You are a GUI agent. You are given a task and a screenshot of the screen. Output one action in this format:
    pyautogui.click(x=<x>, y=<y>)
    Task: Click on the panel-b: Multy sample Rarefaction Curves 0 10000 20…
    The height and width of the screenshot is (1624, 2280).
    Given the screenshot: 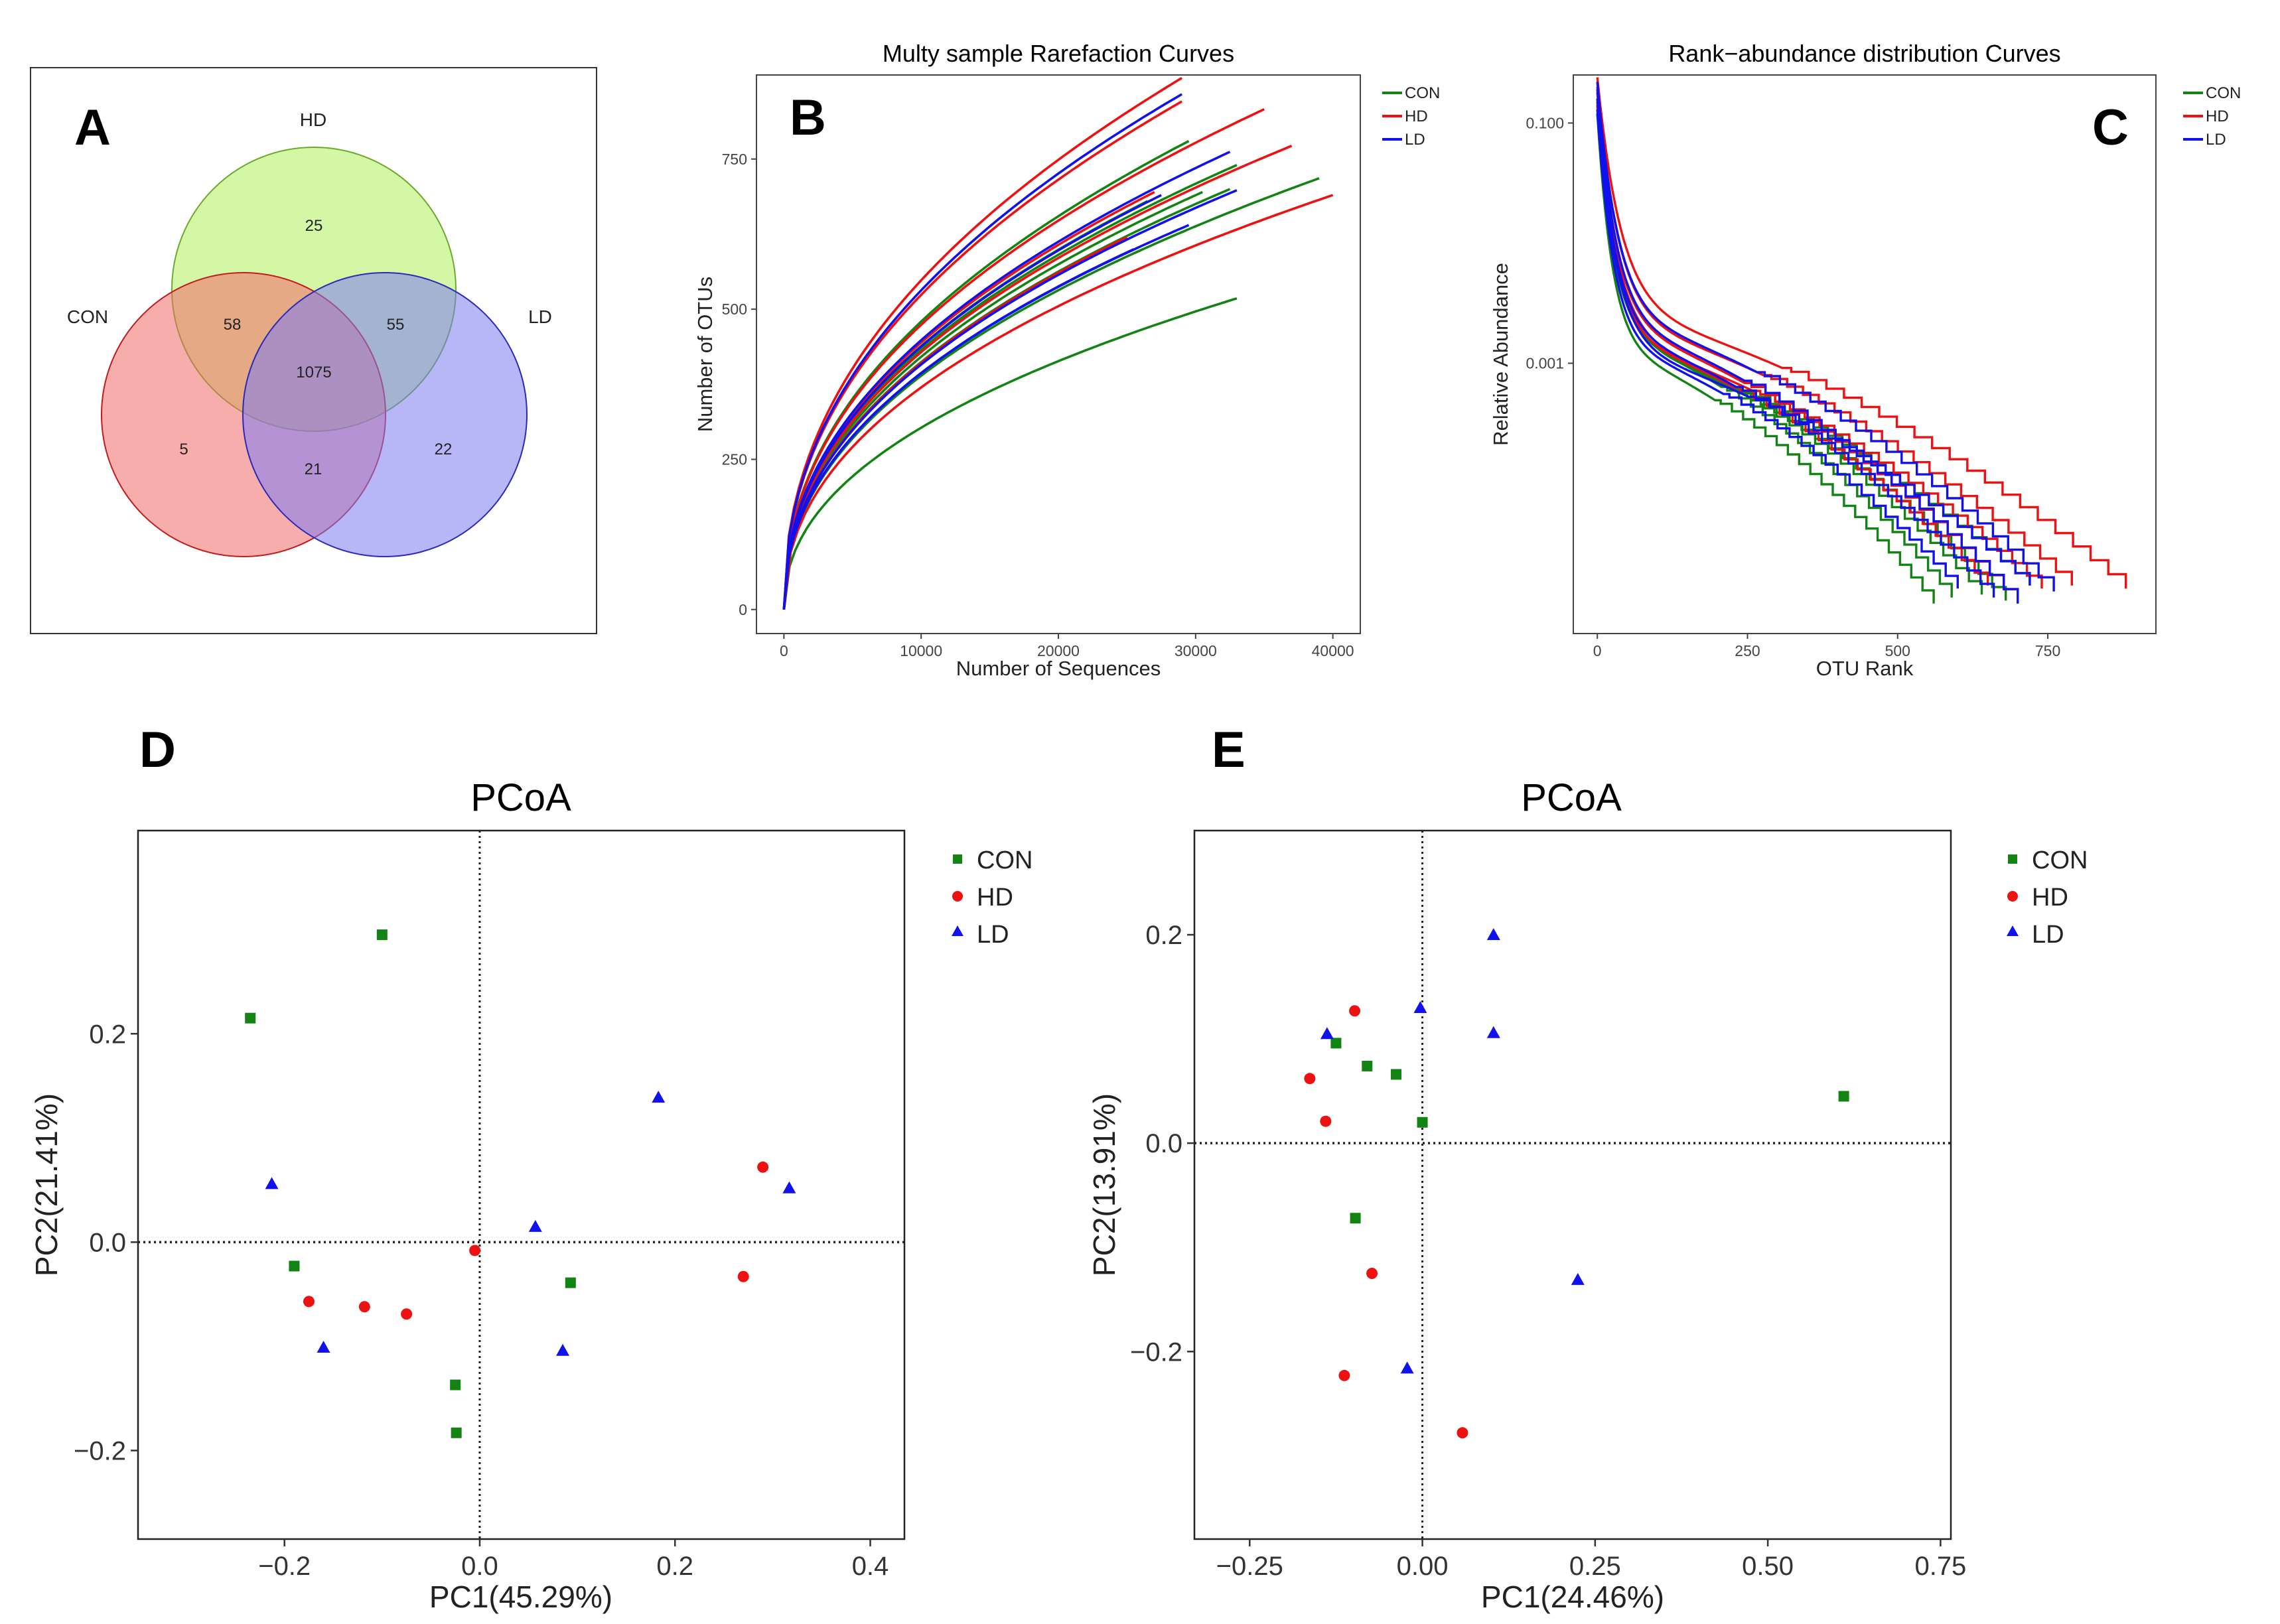 What is the action you would take?
    pyautogui.click(x=1066, y=360)
    